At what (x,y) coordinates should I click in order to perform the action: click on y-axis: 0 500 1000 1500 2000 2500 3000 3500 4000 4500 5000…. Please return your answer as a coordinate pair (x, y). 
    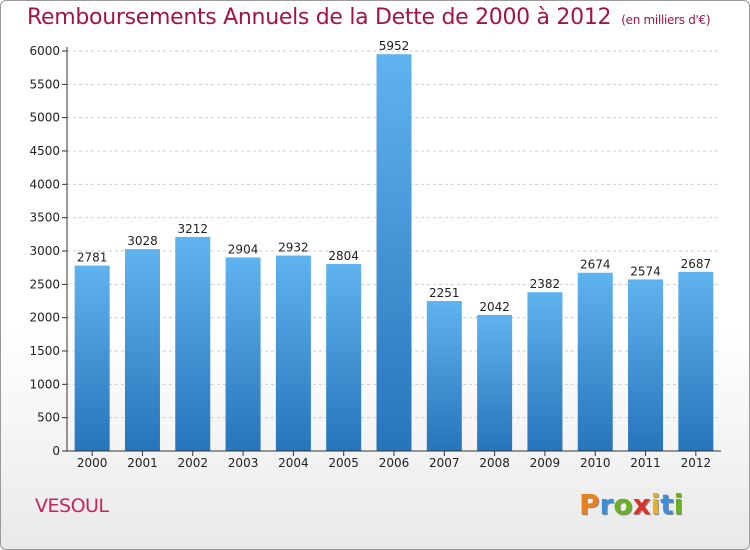
    Looking at the image, I should click on (48, 251).